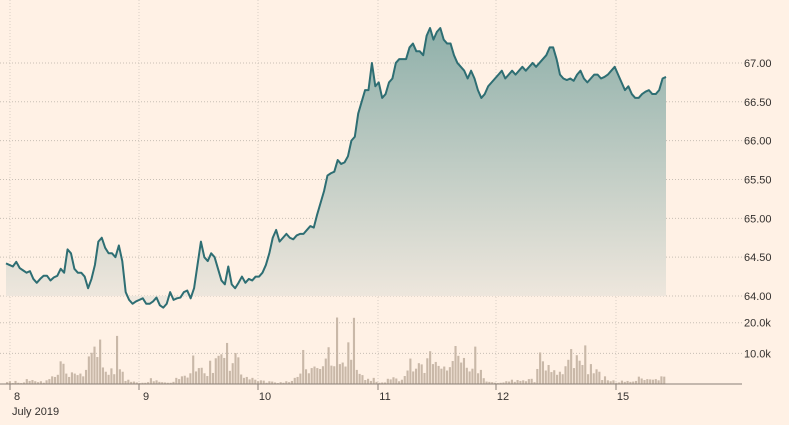 The image size is (789, 425). Describe the element at coordinates (757, 324) in the screenshot. I see `volume-tick-label: 20.0k` at that location.